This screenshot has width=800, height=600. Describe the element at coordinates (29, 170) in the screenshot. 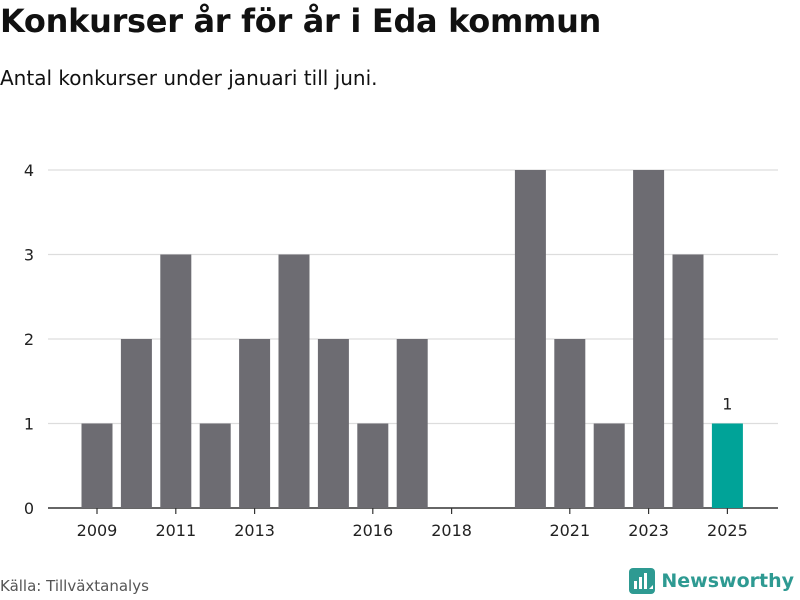

I see `y-tick-label: 4` at that location.